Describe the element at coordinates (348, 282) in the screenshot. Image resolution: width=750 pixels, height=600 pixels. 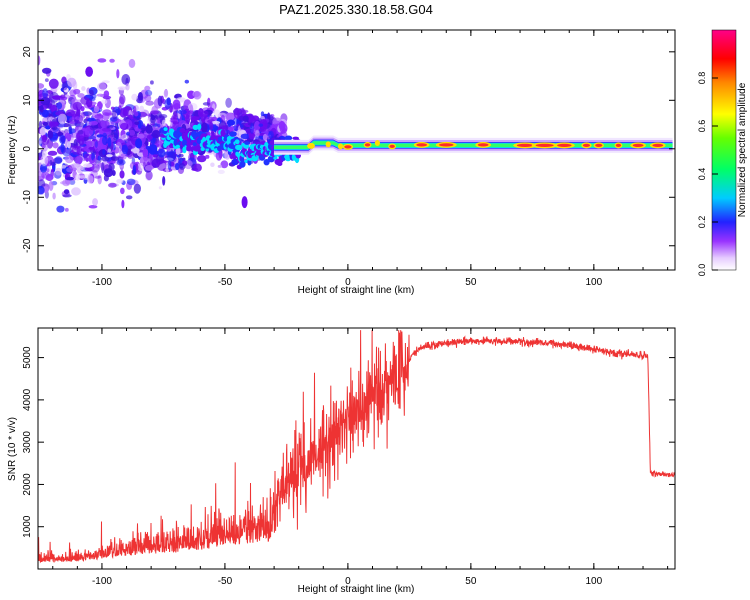
I see `spectrogram-xtick-label: 0` at that location.